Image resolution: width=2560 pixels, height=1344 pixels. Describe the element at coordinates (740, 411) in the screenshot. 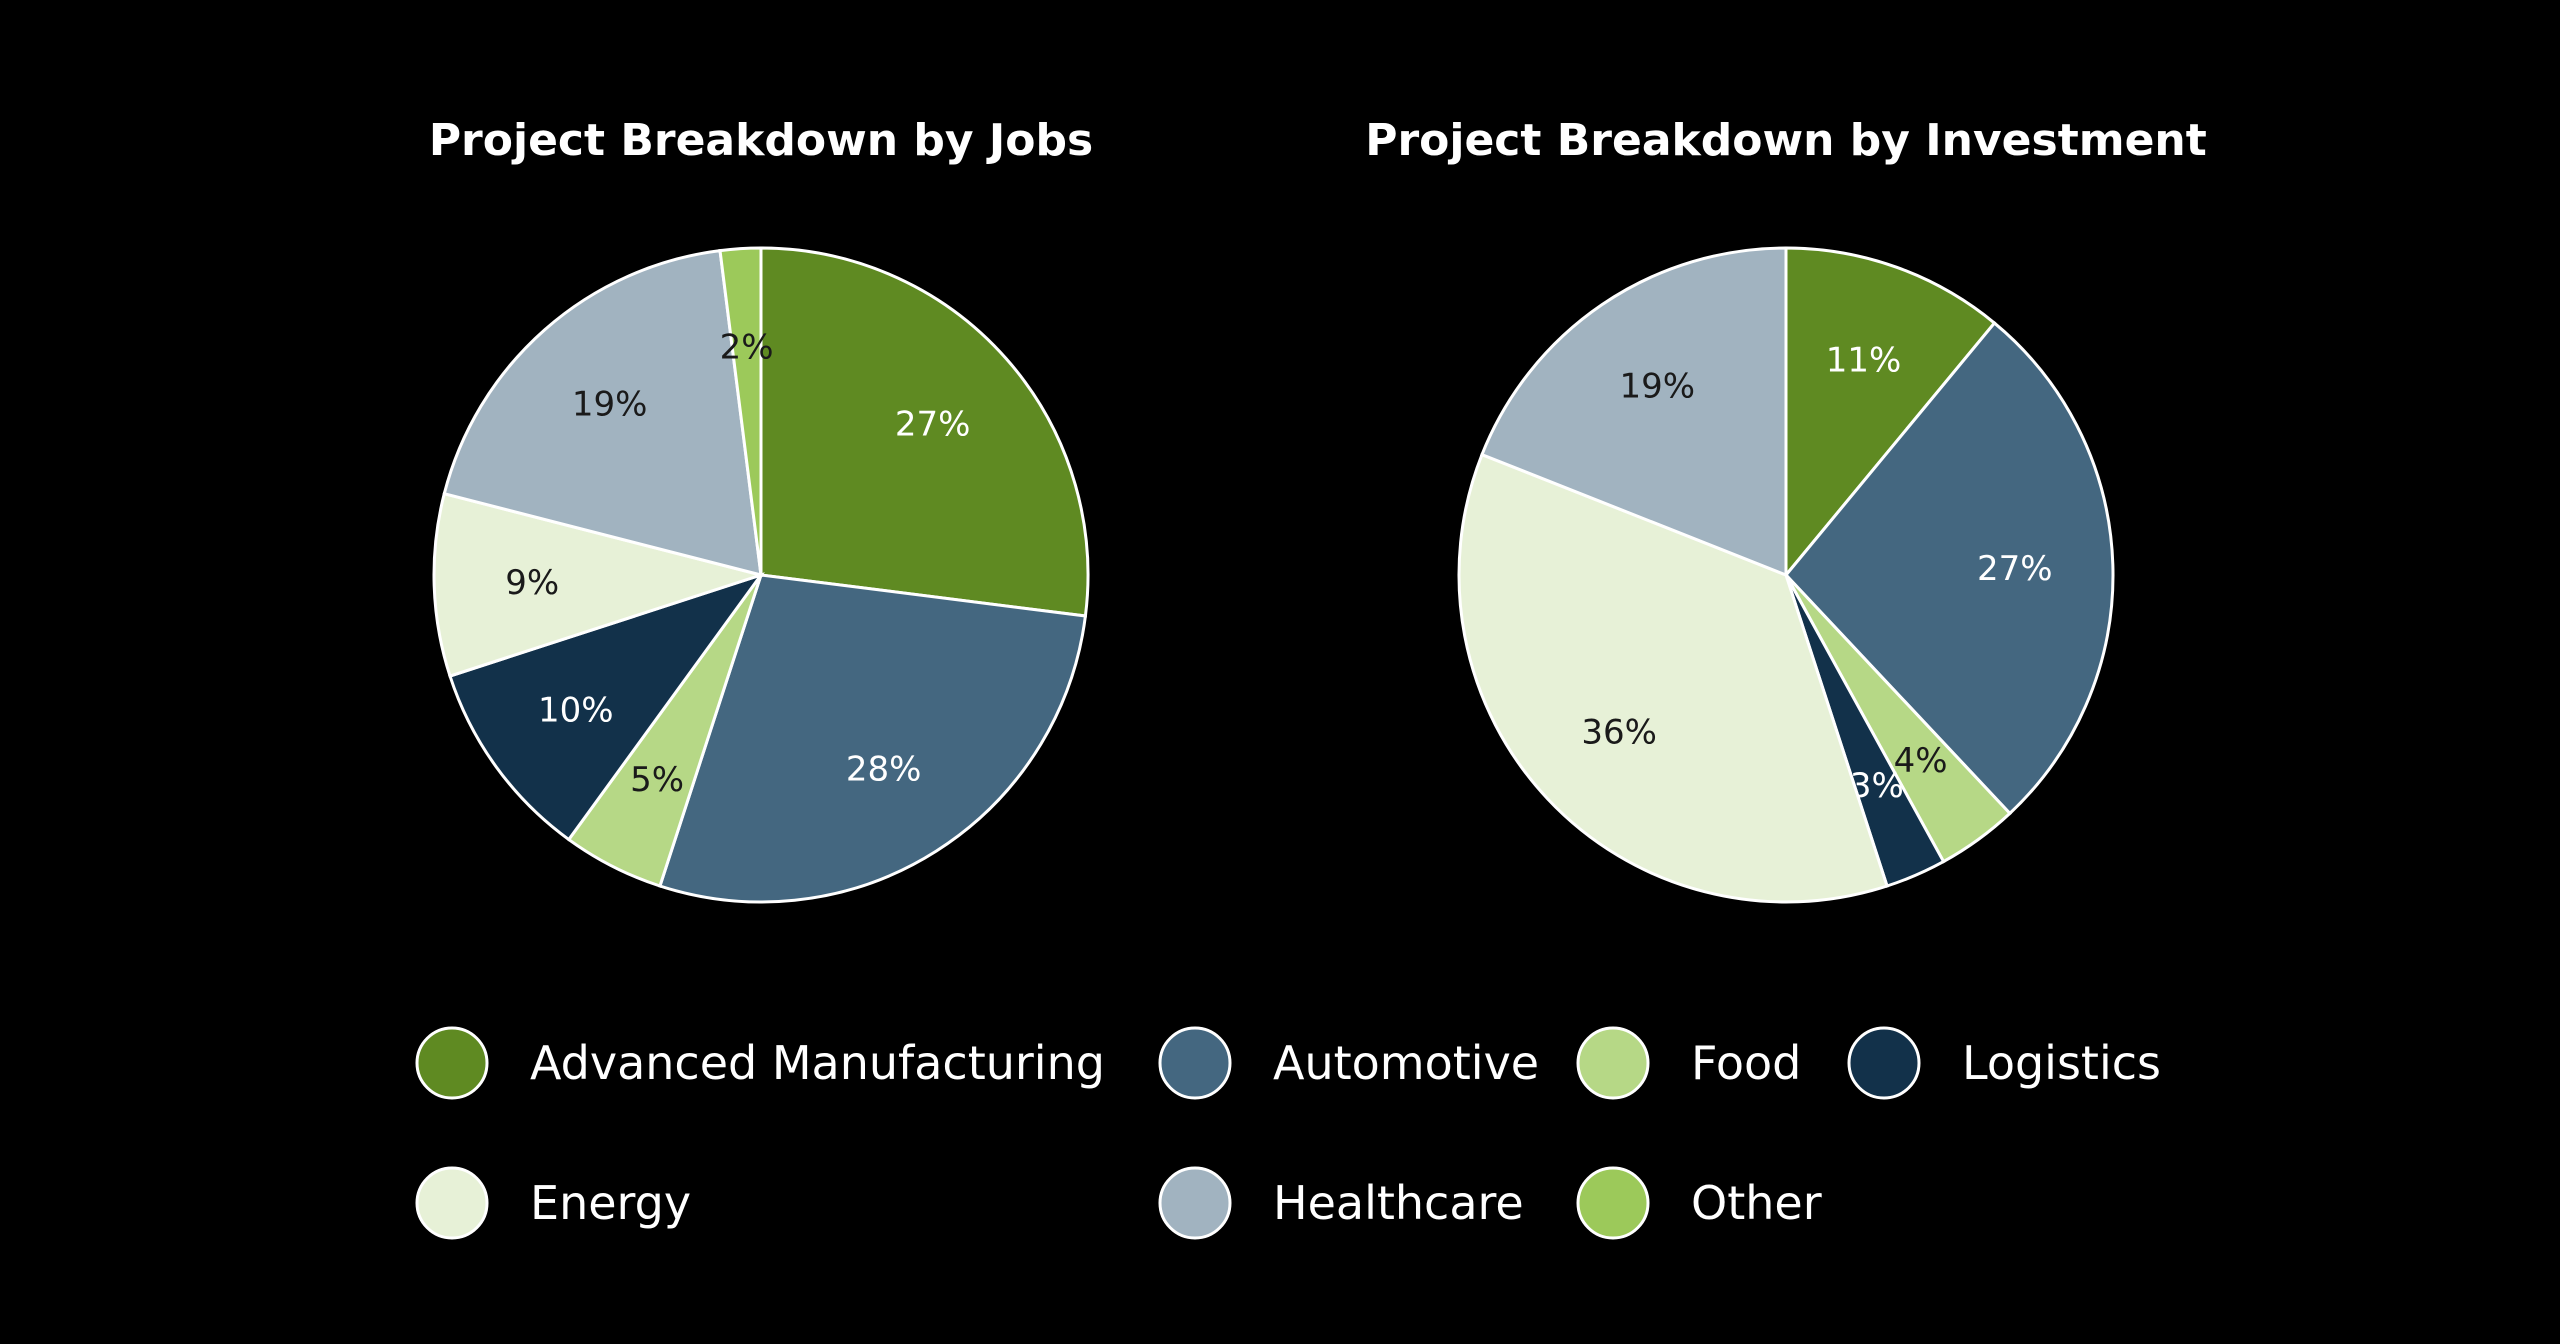

I see `slice-other` at that location.